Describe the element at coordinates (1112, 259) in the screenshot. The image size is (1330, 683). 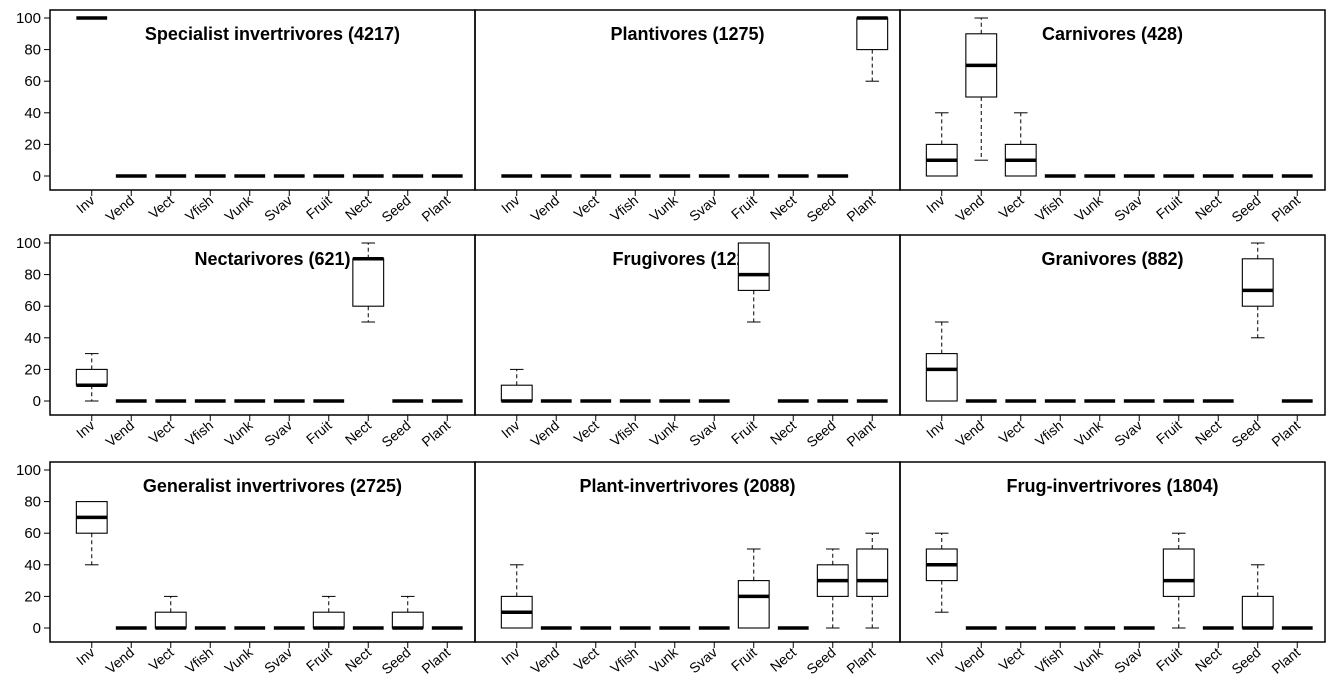
I see `panel-title: Granivores (882)` at that location.